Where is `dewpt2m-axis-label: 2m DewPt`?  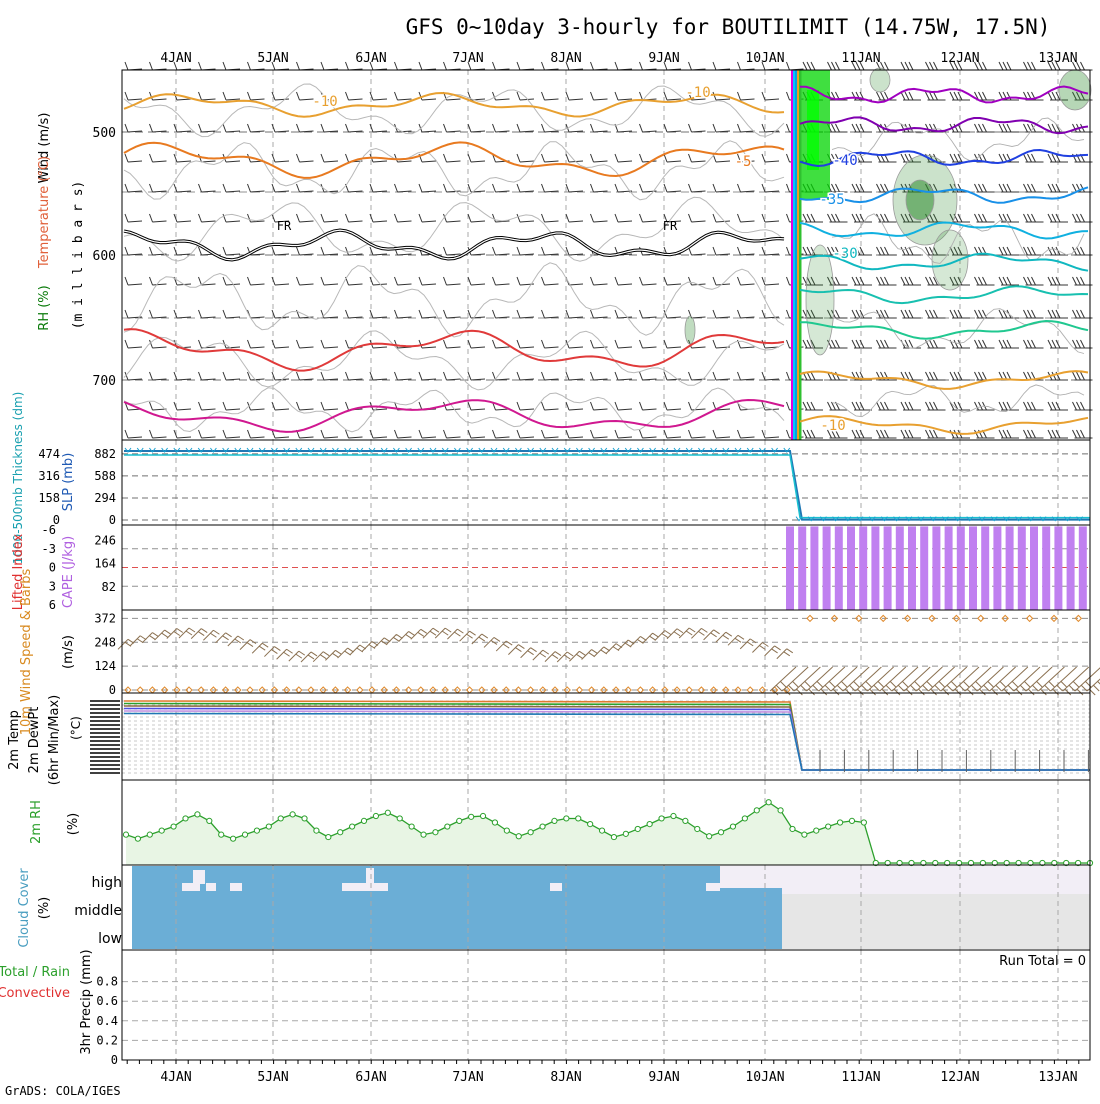
dewpt2m-axis-label: 2m DewPt is located at coordinates (34, 740).